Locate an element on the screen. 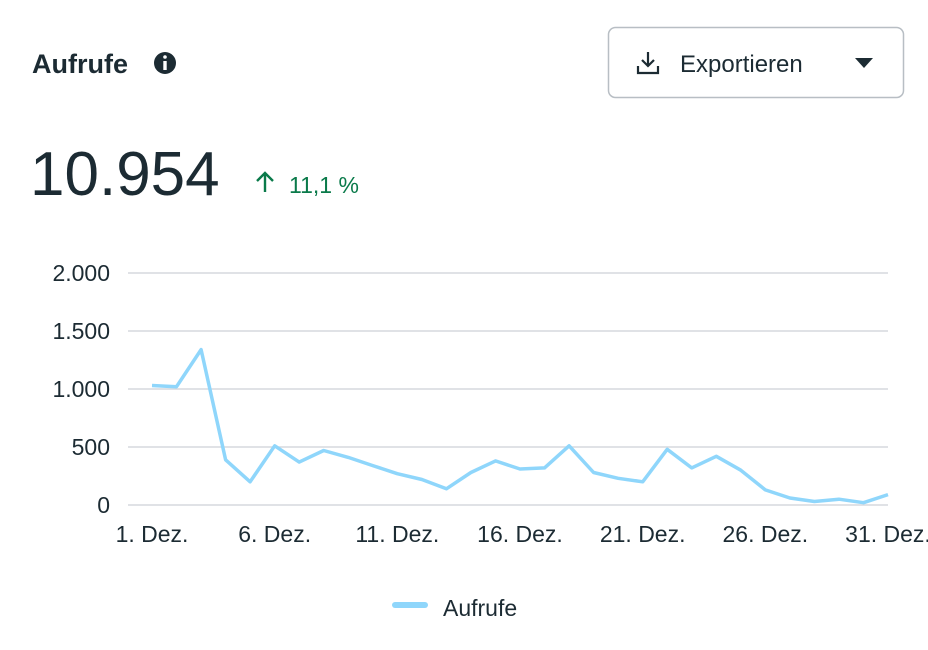 This screenshot has width=928, height=650. export-button: Exportieren is located at coordinates (756, 62).